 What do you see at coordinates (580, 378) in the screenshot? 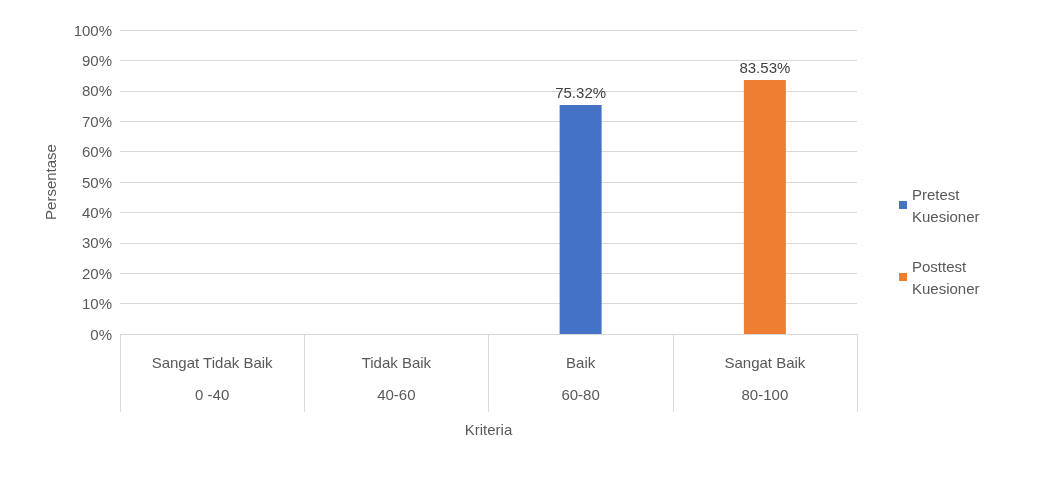
I see `x-tick-label: Baik 60-80` at bounding box center [580, 378].